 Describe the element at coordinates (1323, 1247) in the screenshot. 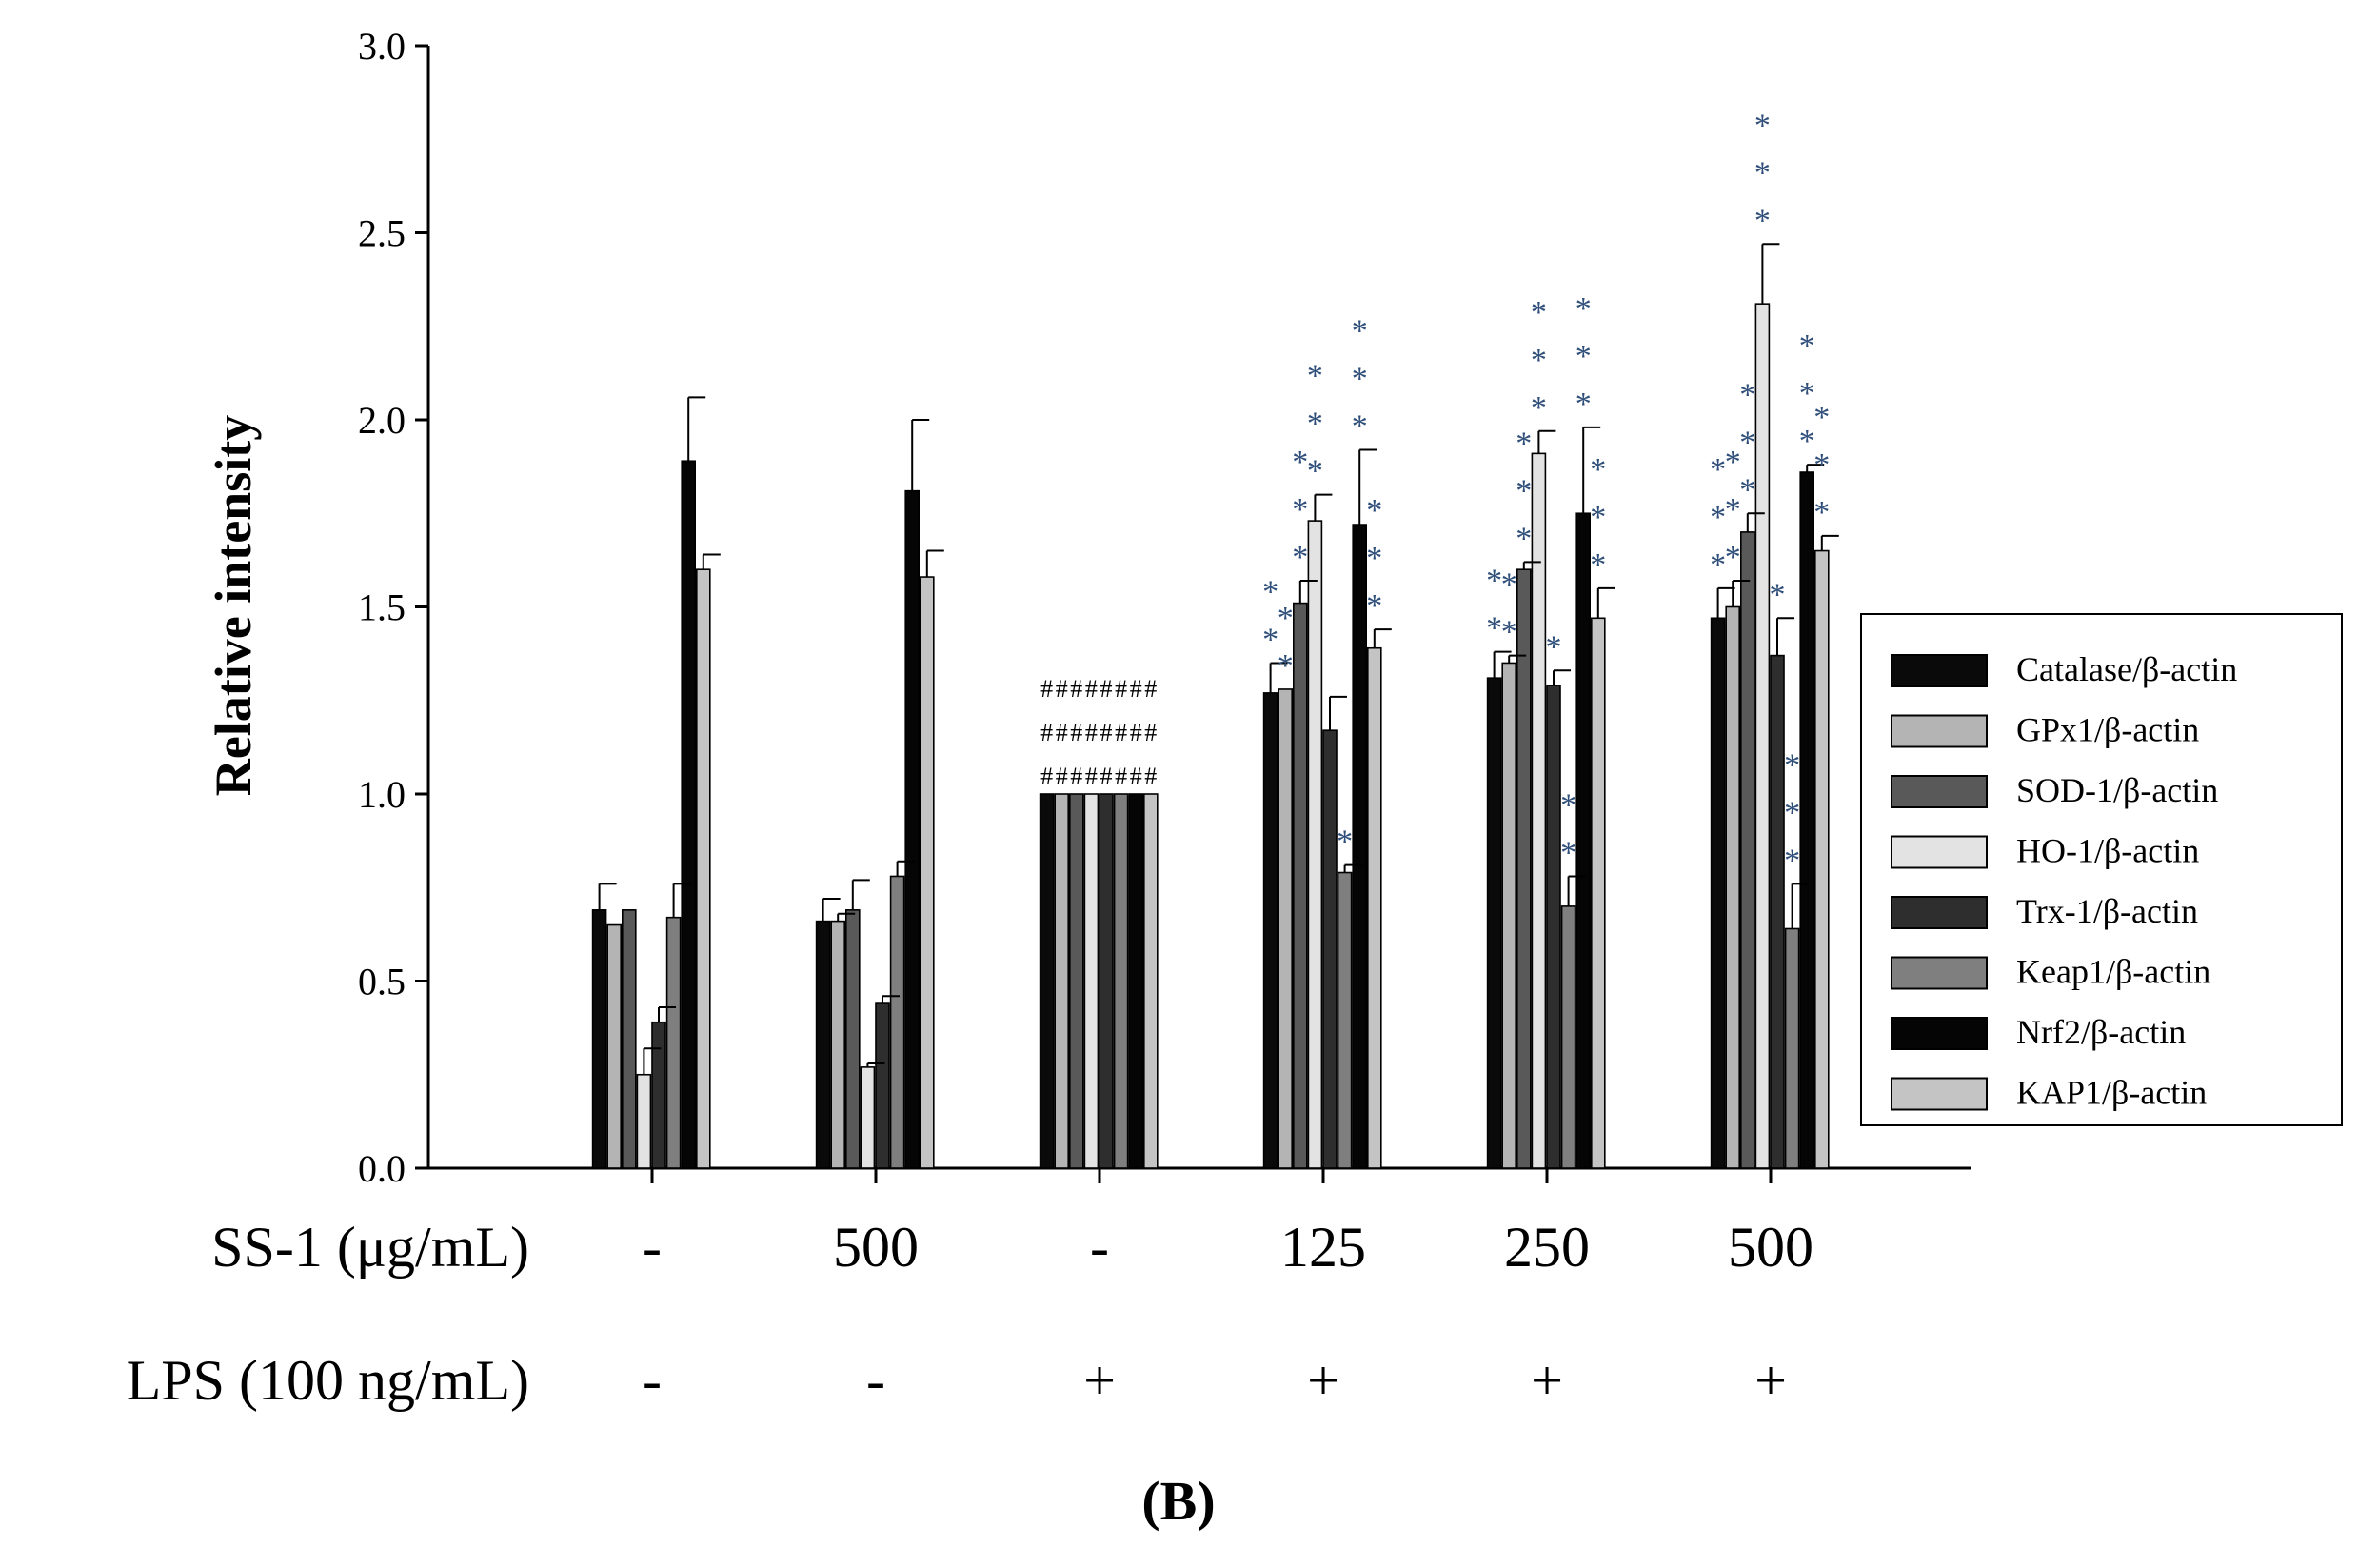

I see `ss1-value-label: 125` at that location.